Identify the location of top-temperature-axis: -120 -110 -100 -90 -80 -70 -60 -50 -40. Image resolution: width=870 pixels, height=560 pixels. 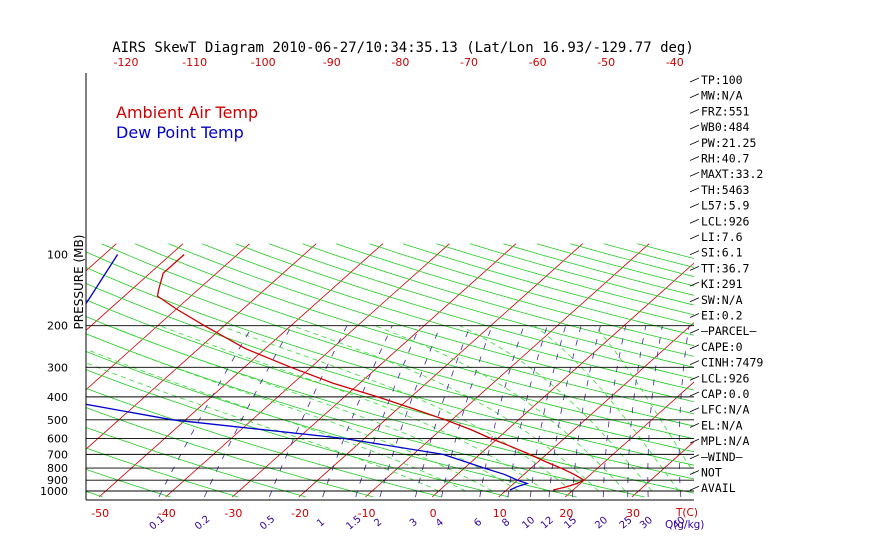
(399, 62).